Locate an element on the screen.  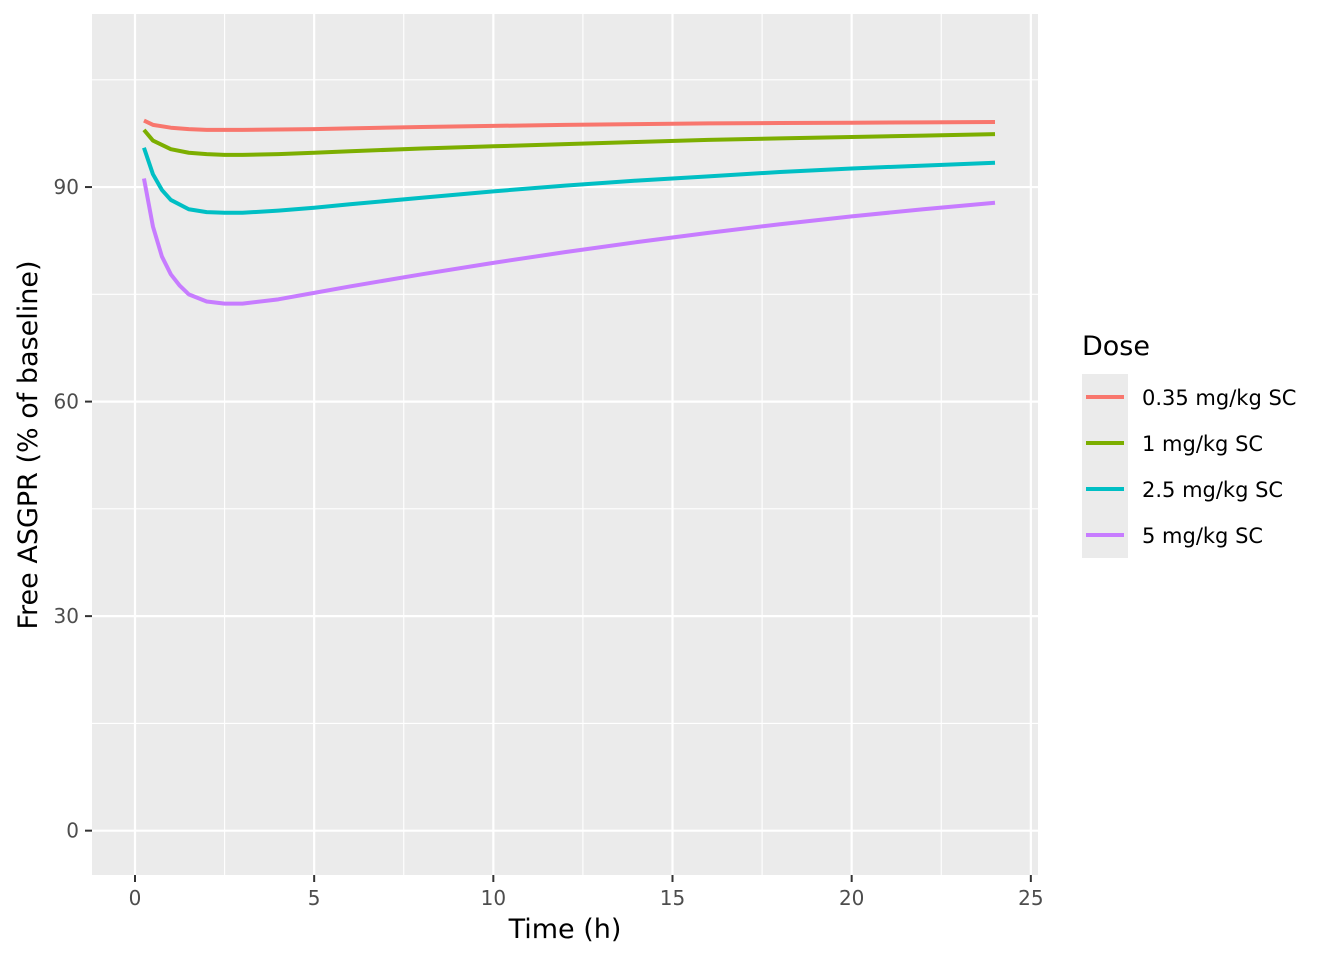
x-tick-label: 25 is located at coordinates (1030, 898).